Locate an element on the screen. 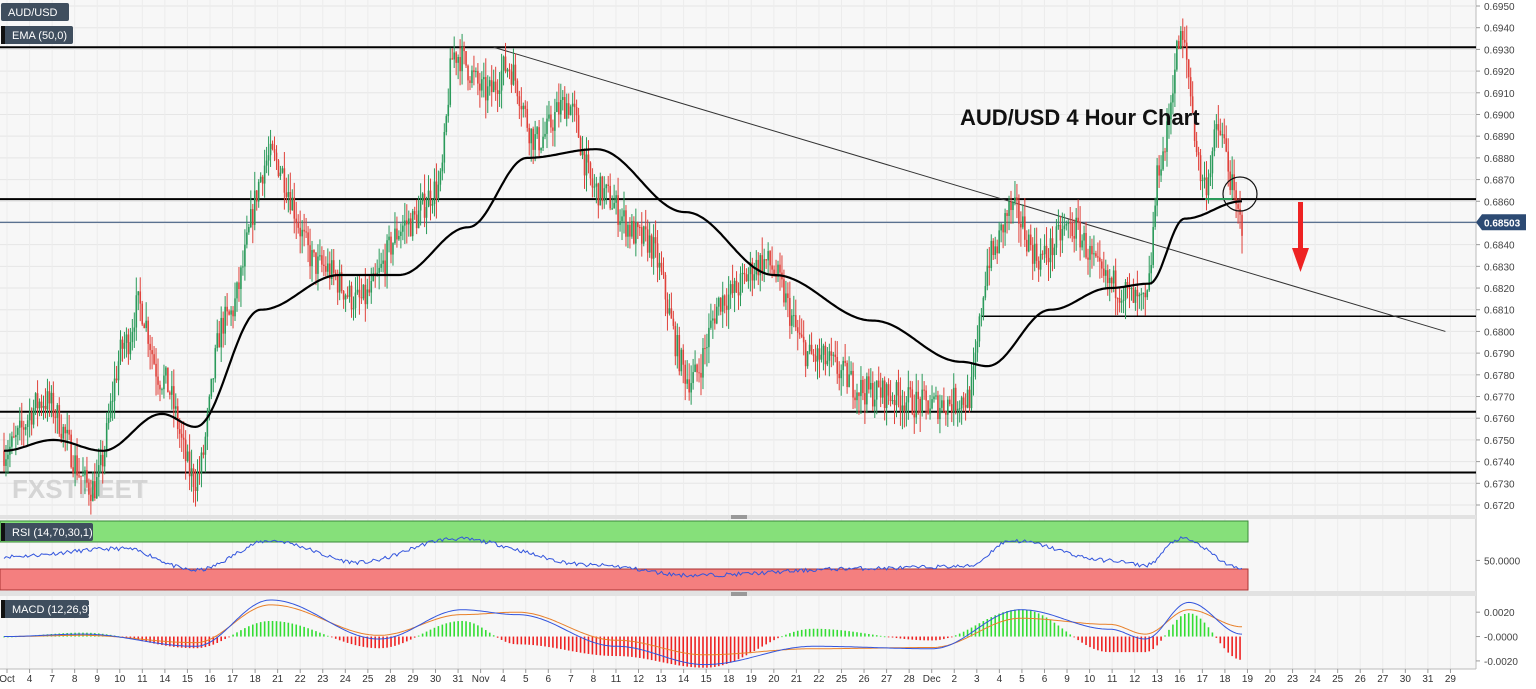 This screenshot has width=1536, height=689. time-tick-label: 9 is located at coordinates (97, 679).